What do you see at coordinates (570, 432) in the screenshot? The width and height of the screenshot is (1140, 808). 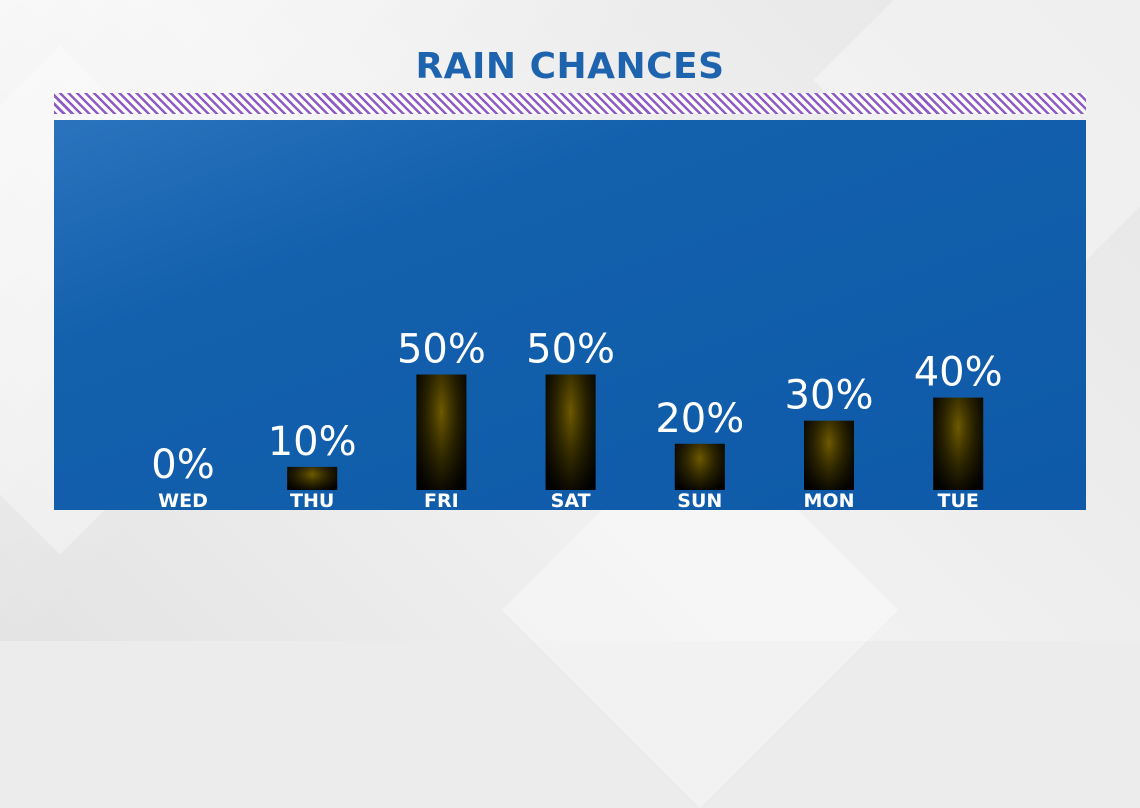 I see `bar-shade-sat` at bounding box center [570, 432].